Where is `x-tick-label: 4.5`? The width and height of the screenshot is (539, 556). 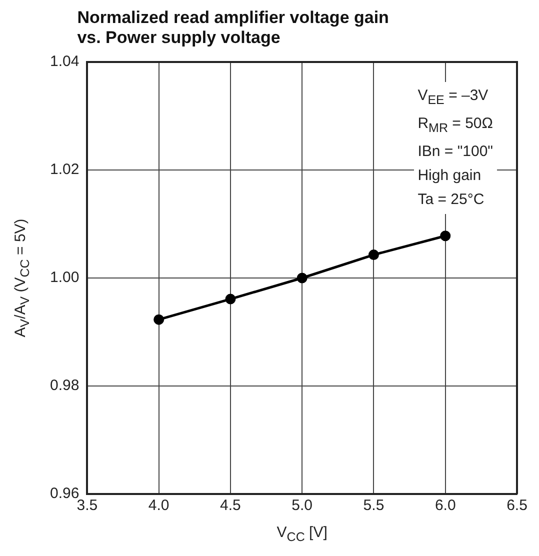 x-tick-label: 4.5 is located at coordinates (230, 505).